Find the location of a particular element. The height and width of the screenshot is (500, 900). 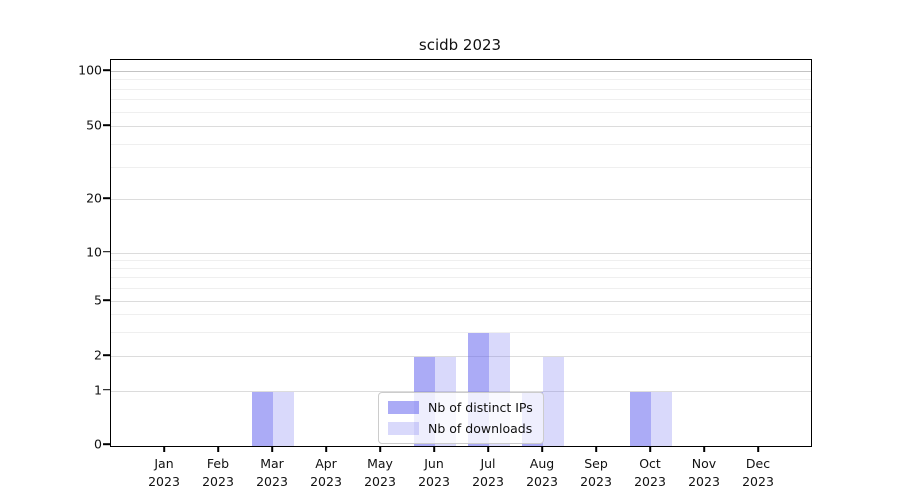

chart-title: scidb 2023 is located at coordinates (460, 45).